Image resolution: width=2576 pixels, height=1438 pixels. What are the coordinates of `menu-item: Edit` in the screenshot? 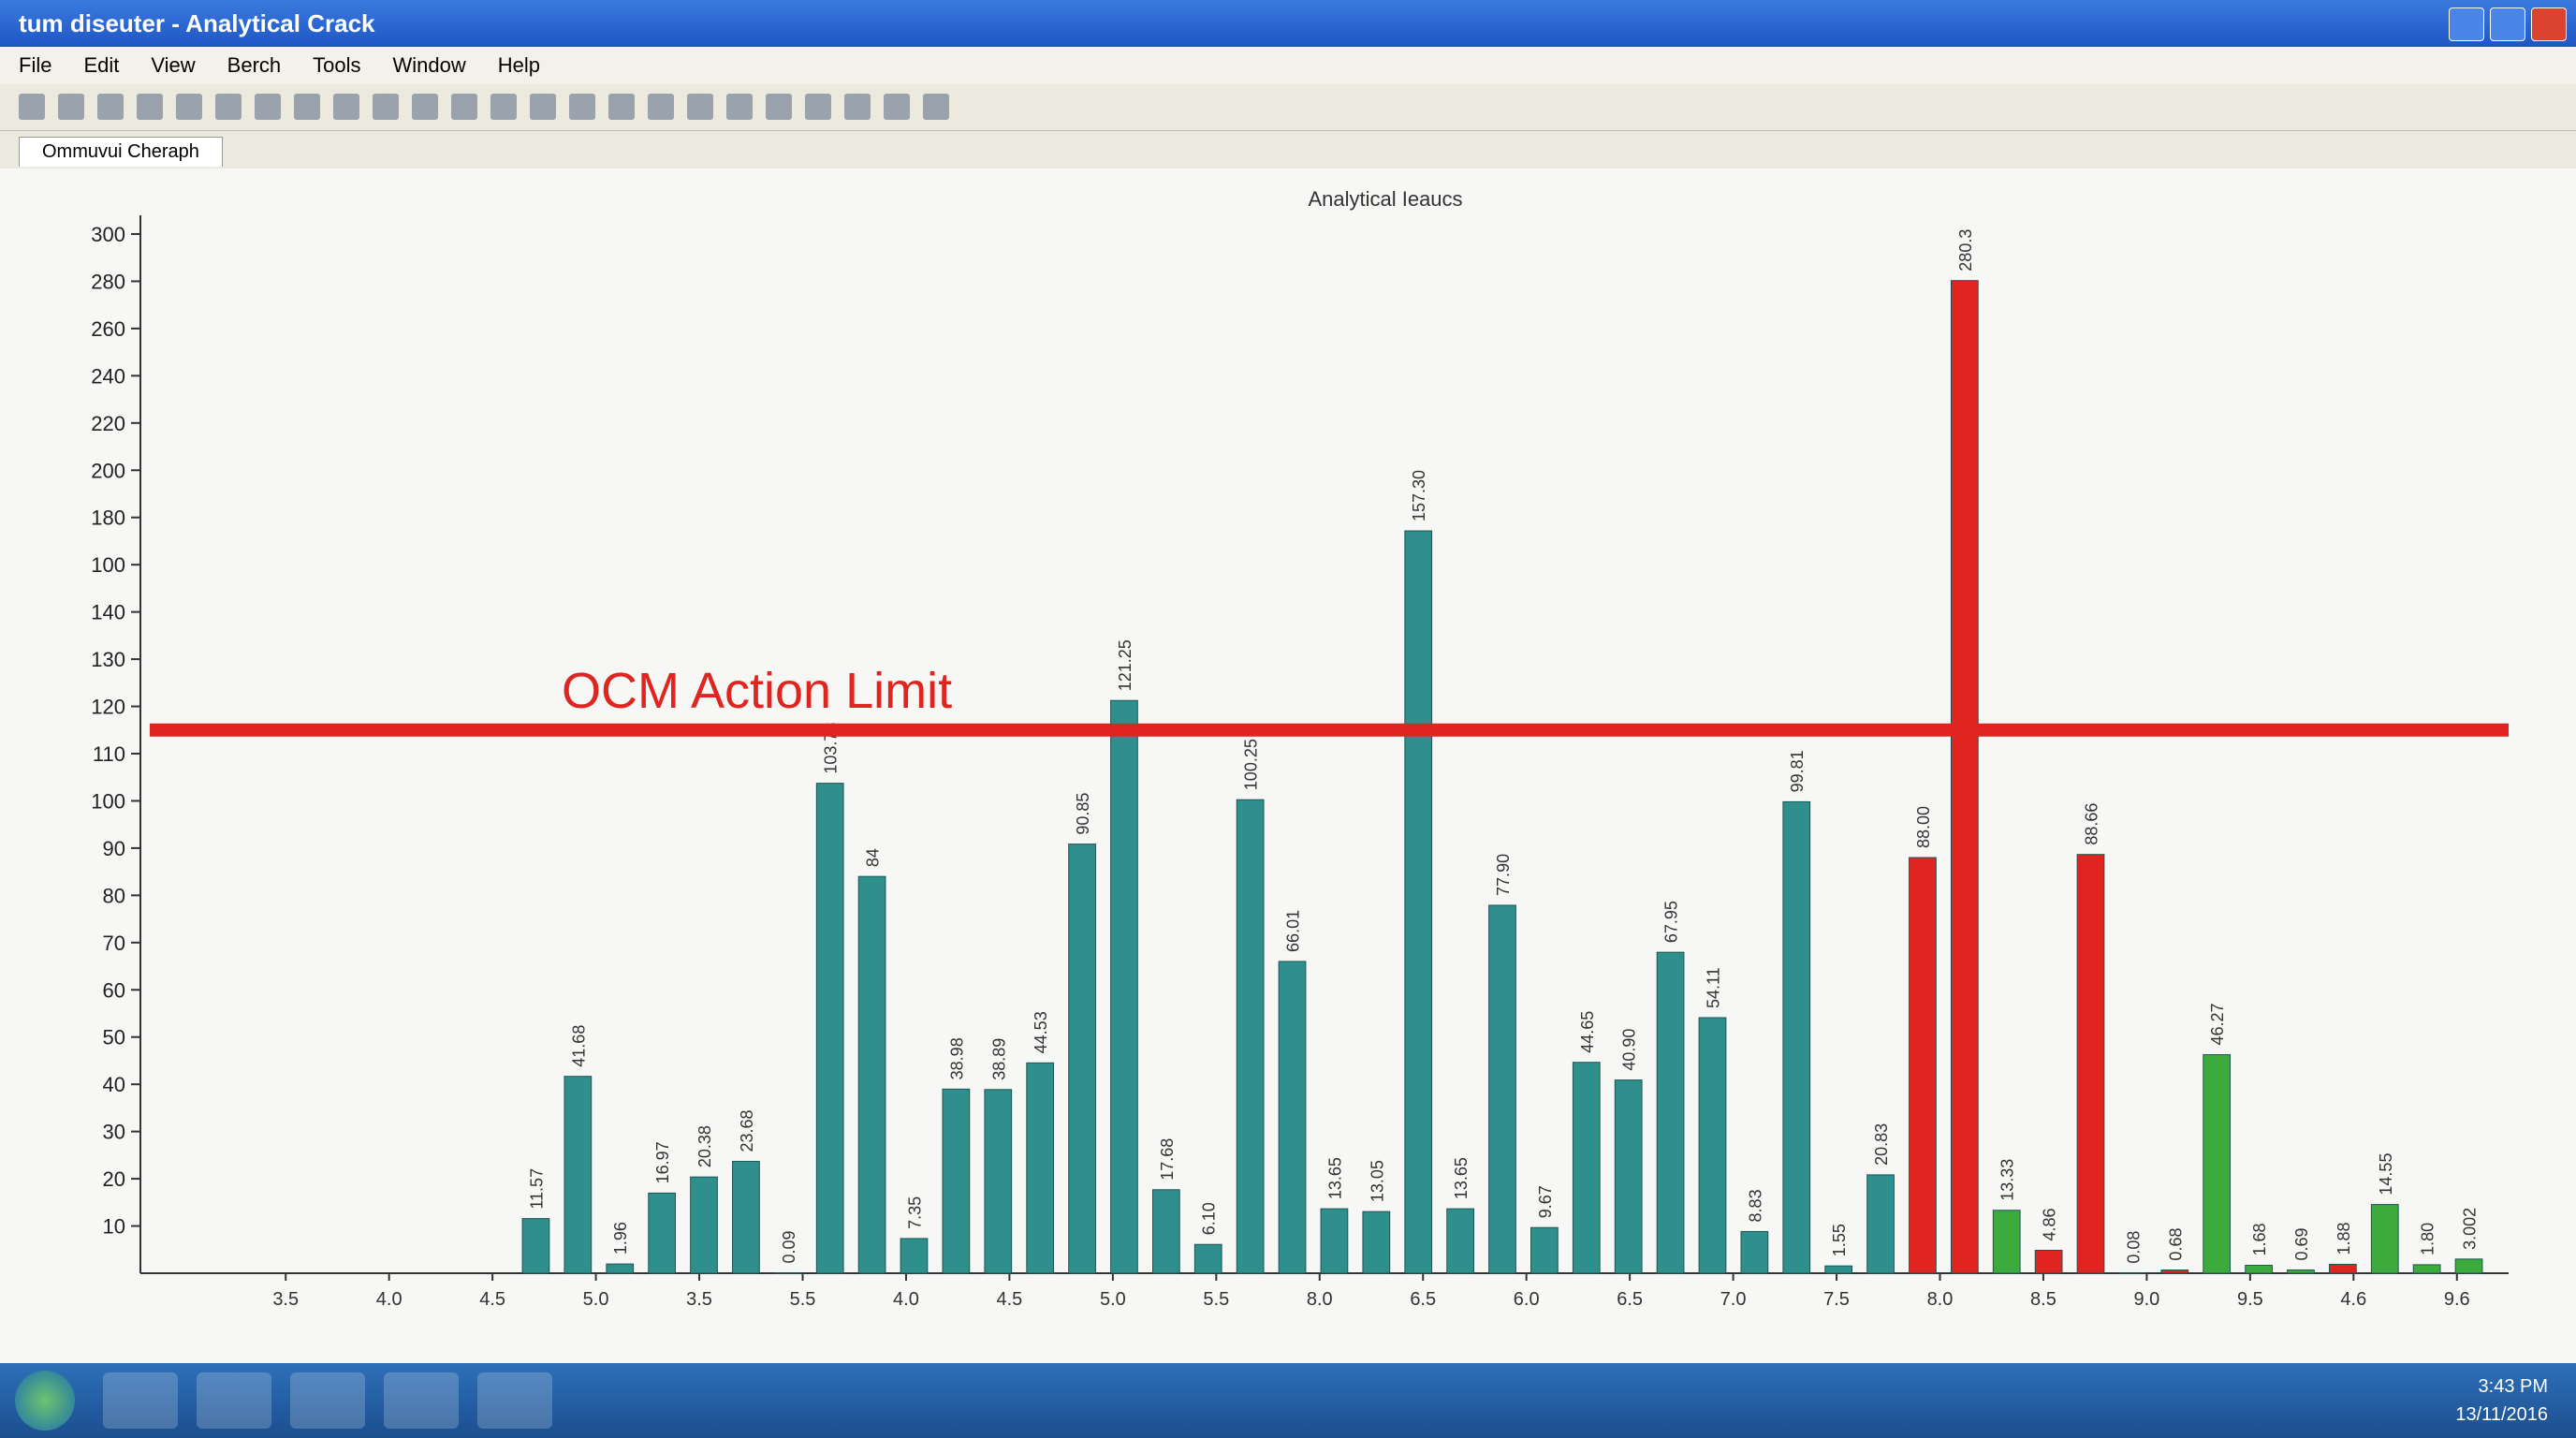 It's located at (101, 65).